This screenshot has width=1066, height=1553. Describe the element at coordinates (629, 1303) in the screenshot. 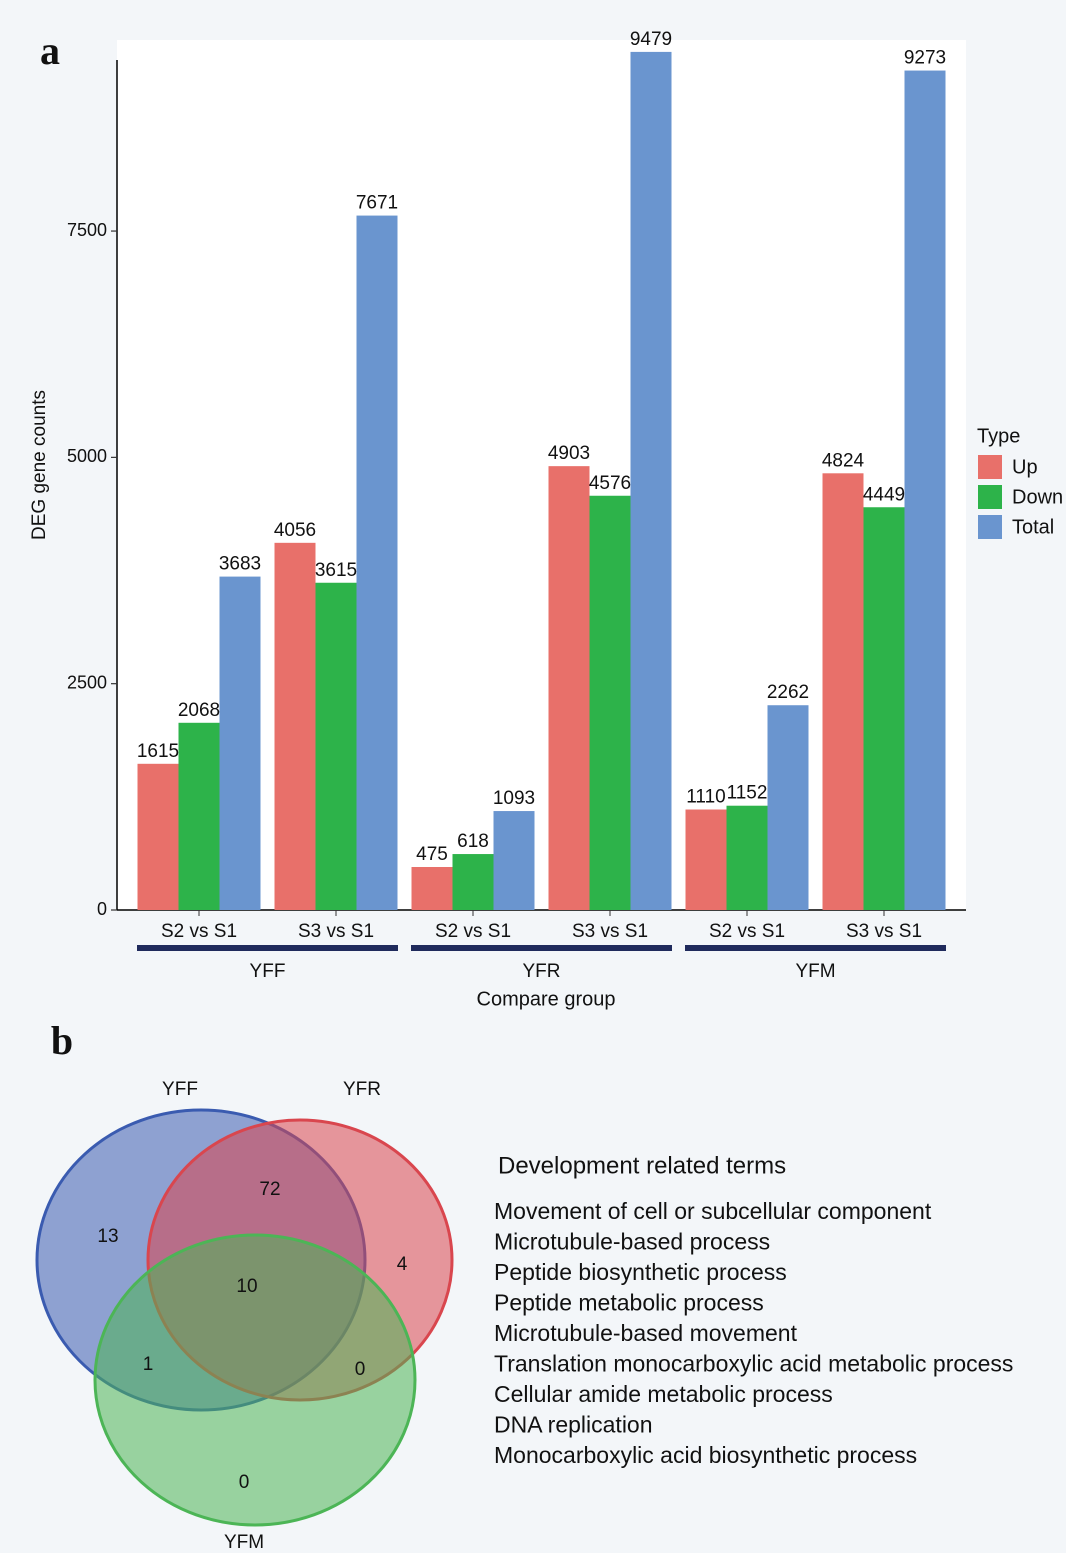

I see `term: Peptide metabolic process` at that location.